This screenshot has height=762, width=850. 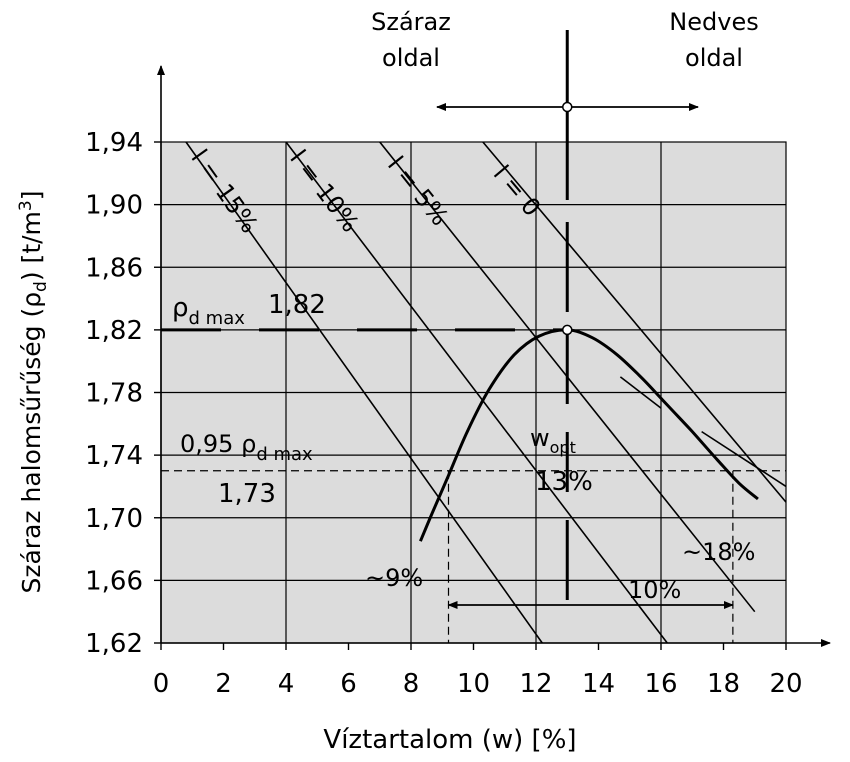 I want to click on x-tick-label: 18, so click(x=723, y=684).